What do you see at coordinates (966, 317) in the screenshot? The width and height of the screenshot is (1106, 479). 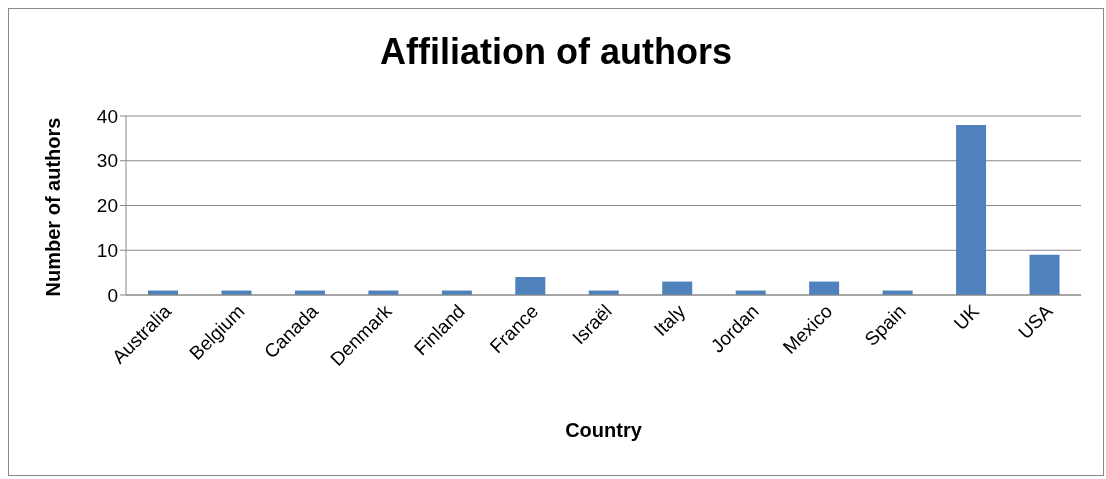 I see `x-tick-label: UK` at bounding box center [966, 317].